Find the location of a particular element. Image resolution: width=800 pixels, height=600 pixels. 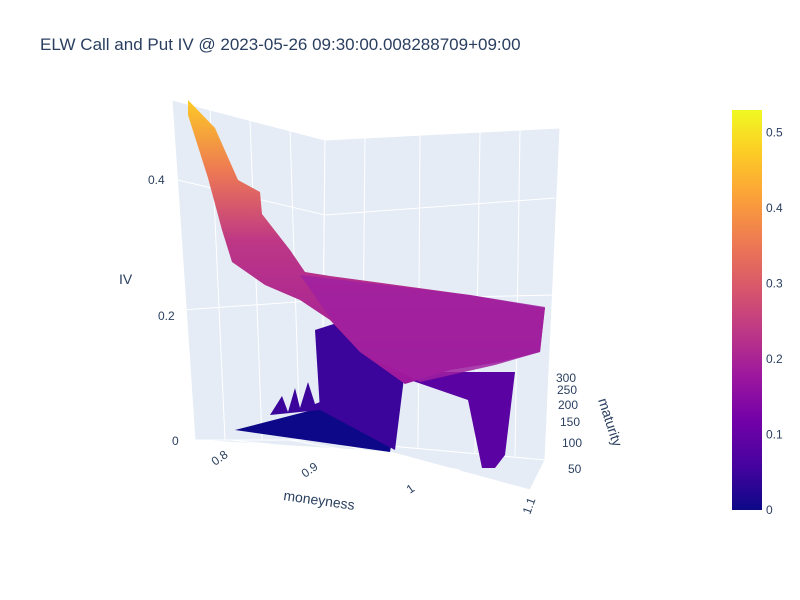

side-wall-gridline is located at coordinates (517, 293).